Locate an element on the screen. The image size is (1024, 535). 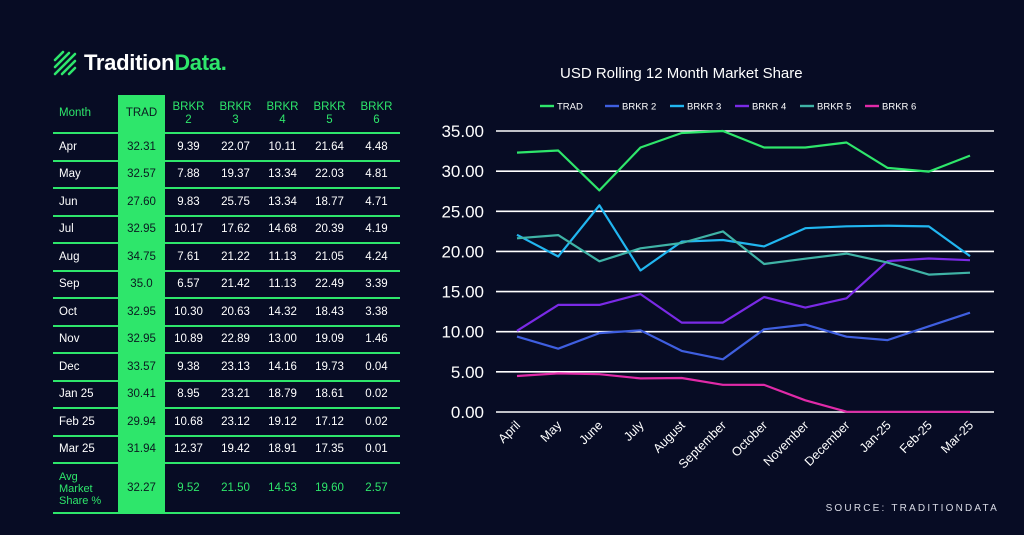
legend-label: BRKR 6 is located at coordinates (899, 107).